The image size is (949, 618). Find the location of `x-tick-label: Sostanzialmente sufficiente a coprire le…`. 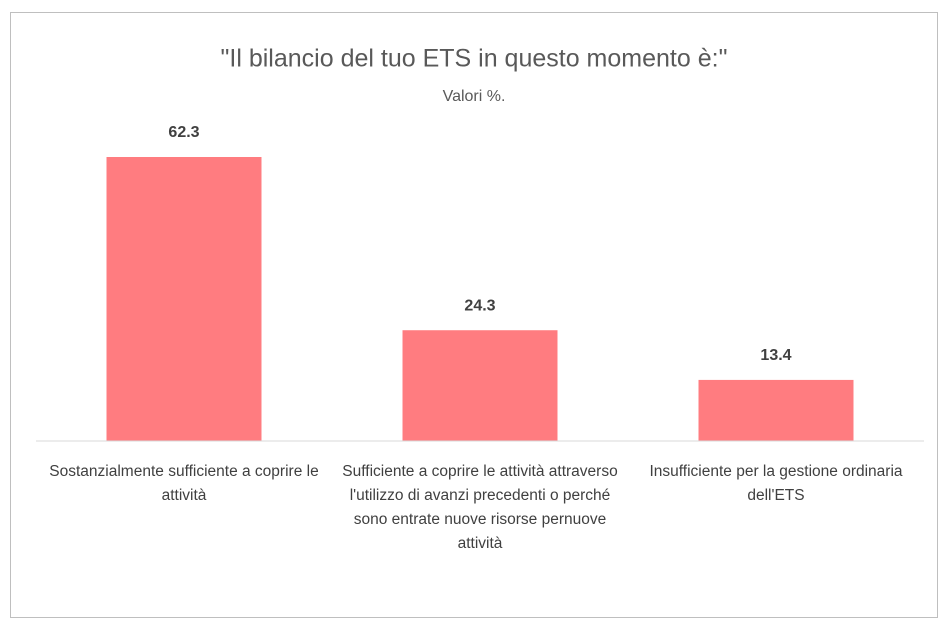

x-tick-label: Sostanzialmente sufficiente a coprire le… is located at coordinates (184, 483).